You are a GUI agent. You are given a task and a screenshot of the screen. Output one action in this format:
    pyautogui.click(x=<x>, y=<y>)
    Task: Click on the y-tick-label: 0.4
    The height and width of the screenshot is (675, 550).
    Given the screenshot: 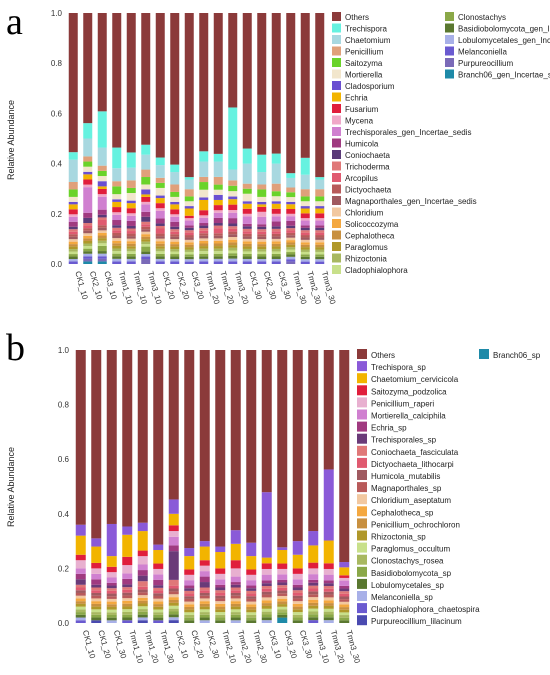 What is the action you would take?
    pyautogui.click(x=57, y=164)
    